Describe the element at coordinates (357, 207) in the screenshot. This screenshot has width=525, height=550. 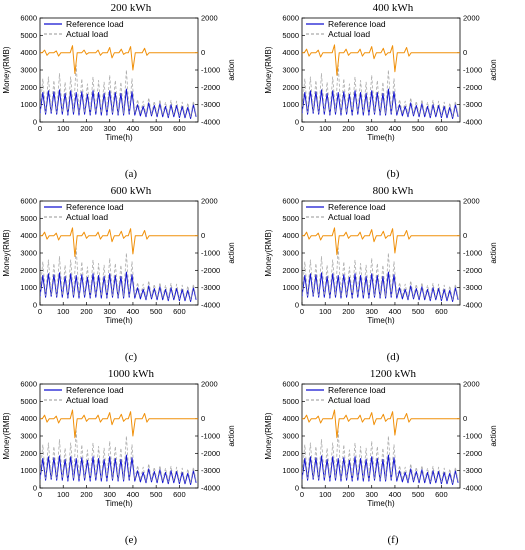
I see `legend-label: Reference load` at that location.